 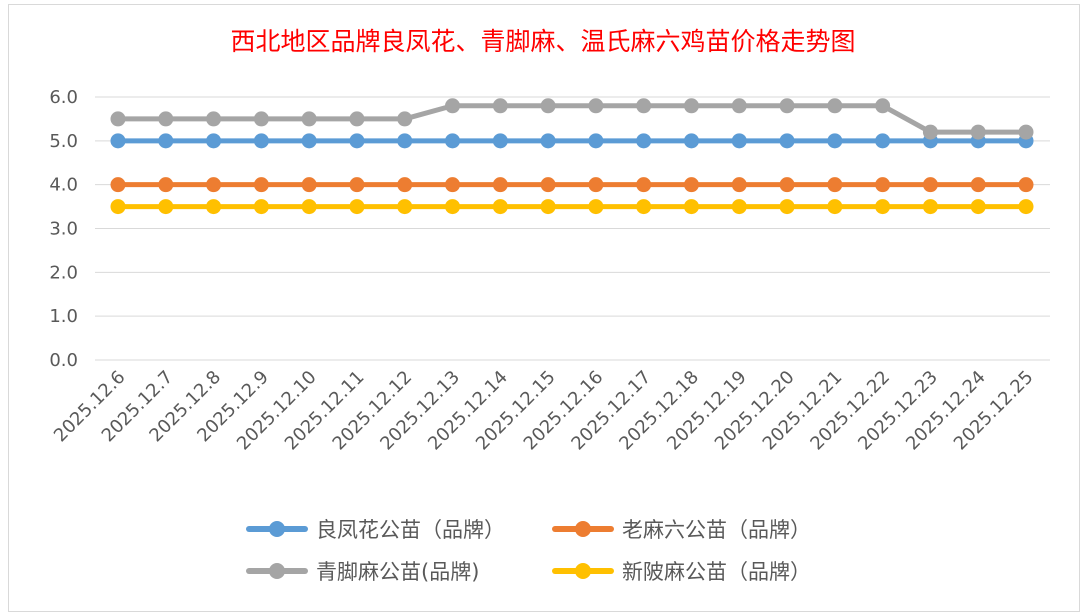 What do you see at coordinates (543, 41) in the screenshot?
I see `chart-title: 西北地区品牌良凤花、青脚麻、温氏麻六鸡苗价格走势图` at bounding box center [543, 41].